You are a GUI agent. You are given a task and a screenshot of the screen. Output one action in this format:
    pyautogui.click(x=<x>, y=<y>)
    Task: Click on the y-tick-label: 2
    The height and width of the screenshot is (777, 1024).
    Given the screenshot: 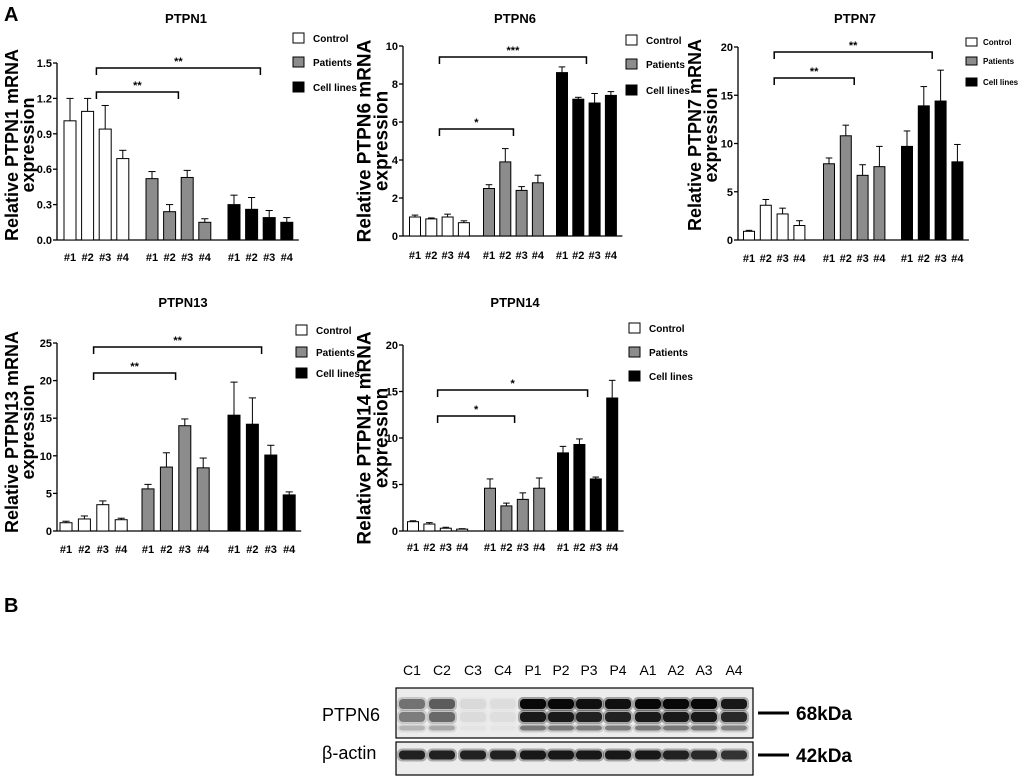 What is the action you would take?
    pyautogui.click(x=395, y=199)
    